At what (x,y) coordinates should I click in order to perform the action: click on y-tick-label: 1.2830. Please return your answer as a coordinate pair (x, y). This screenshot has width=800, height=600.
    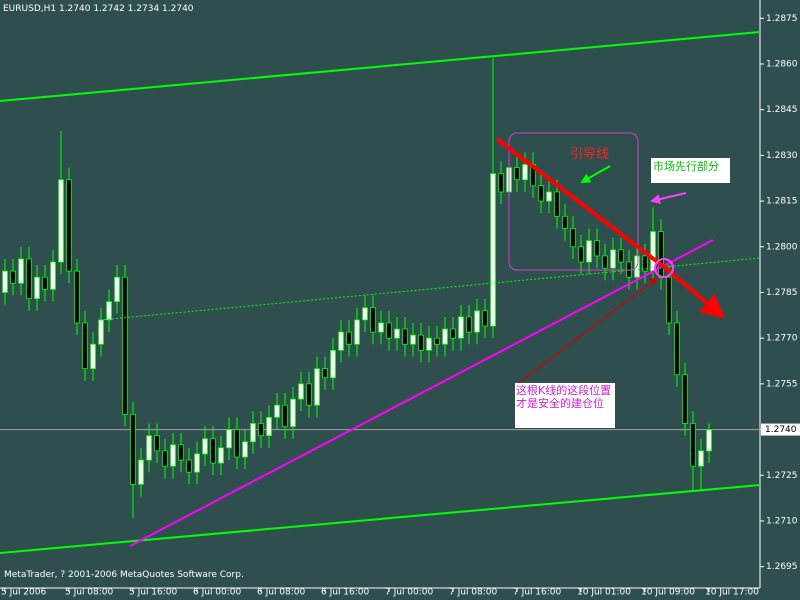
    Looking at the image, I should click on (782, 156).